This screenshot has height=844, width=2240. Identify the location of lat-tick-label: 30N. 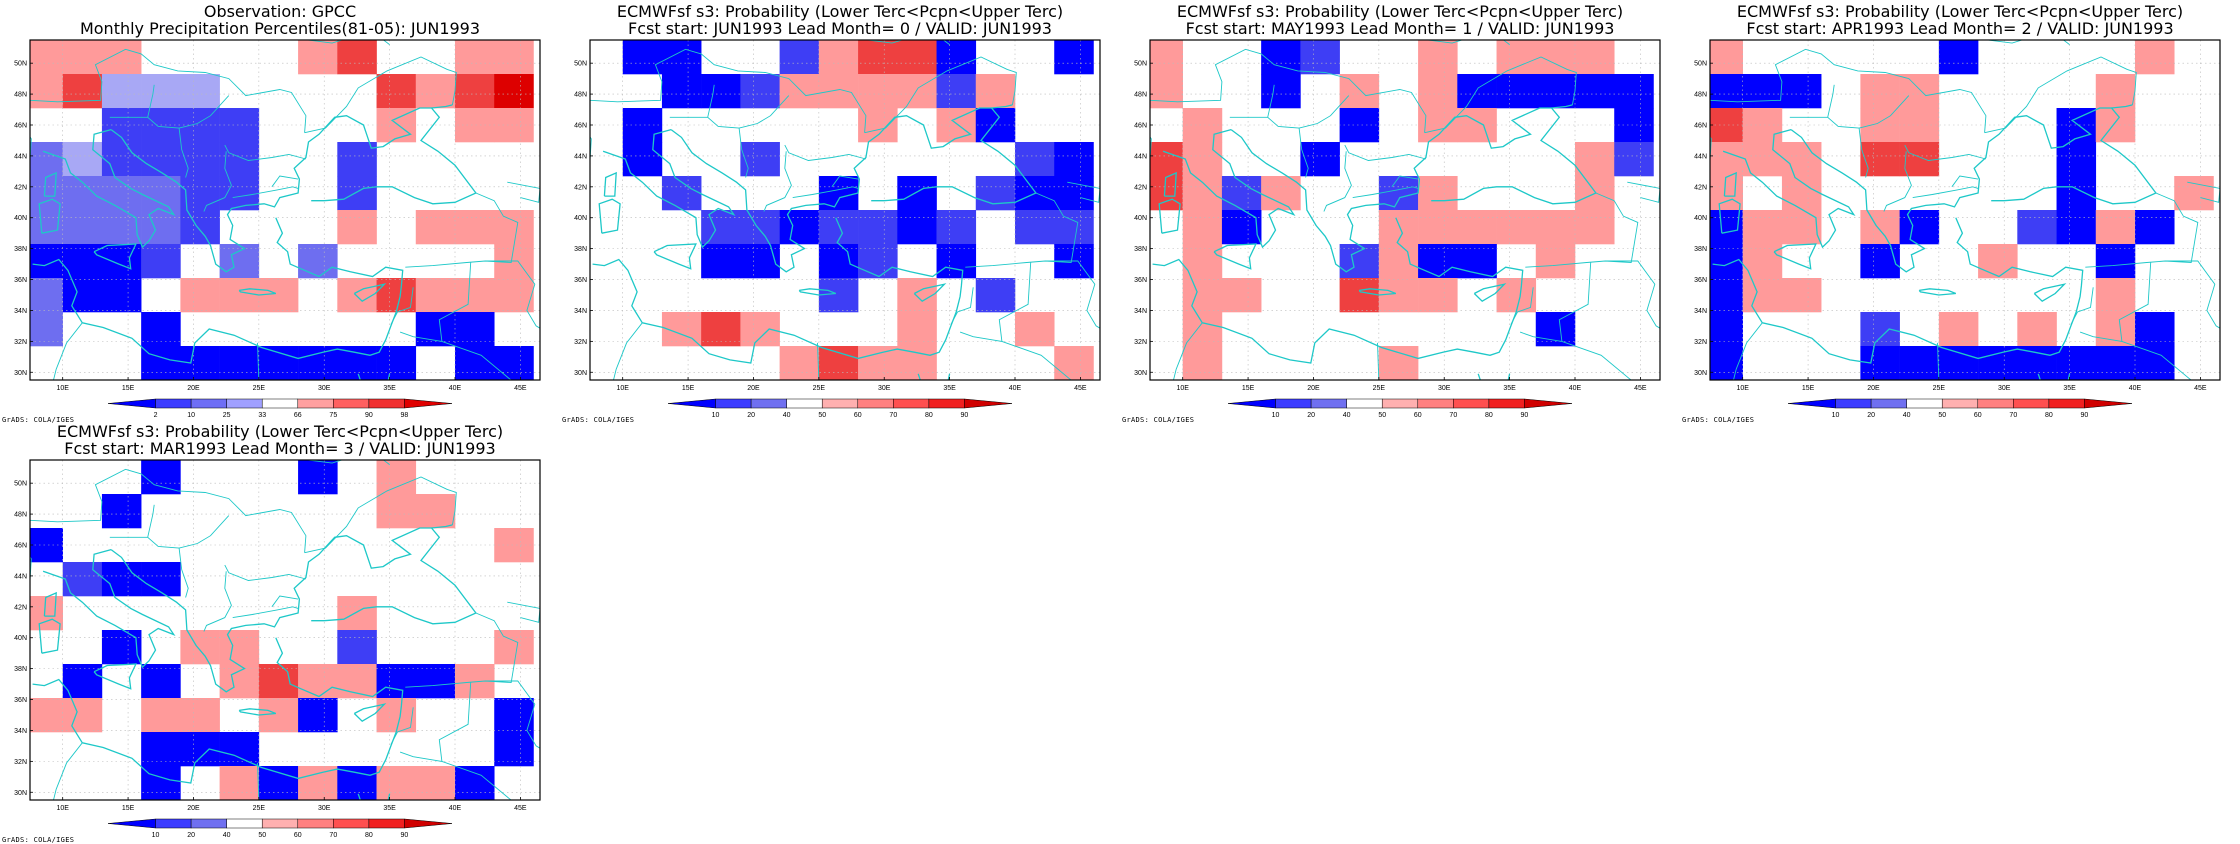
(20, 793).